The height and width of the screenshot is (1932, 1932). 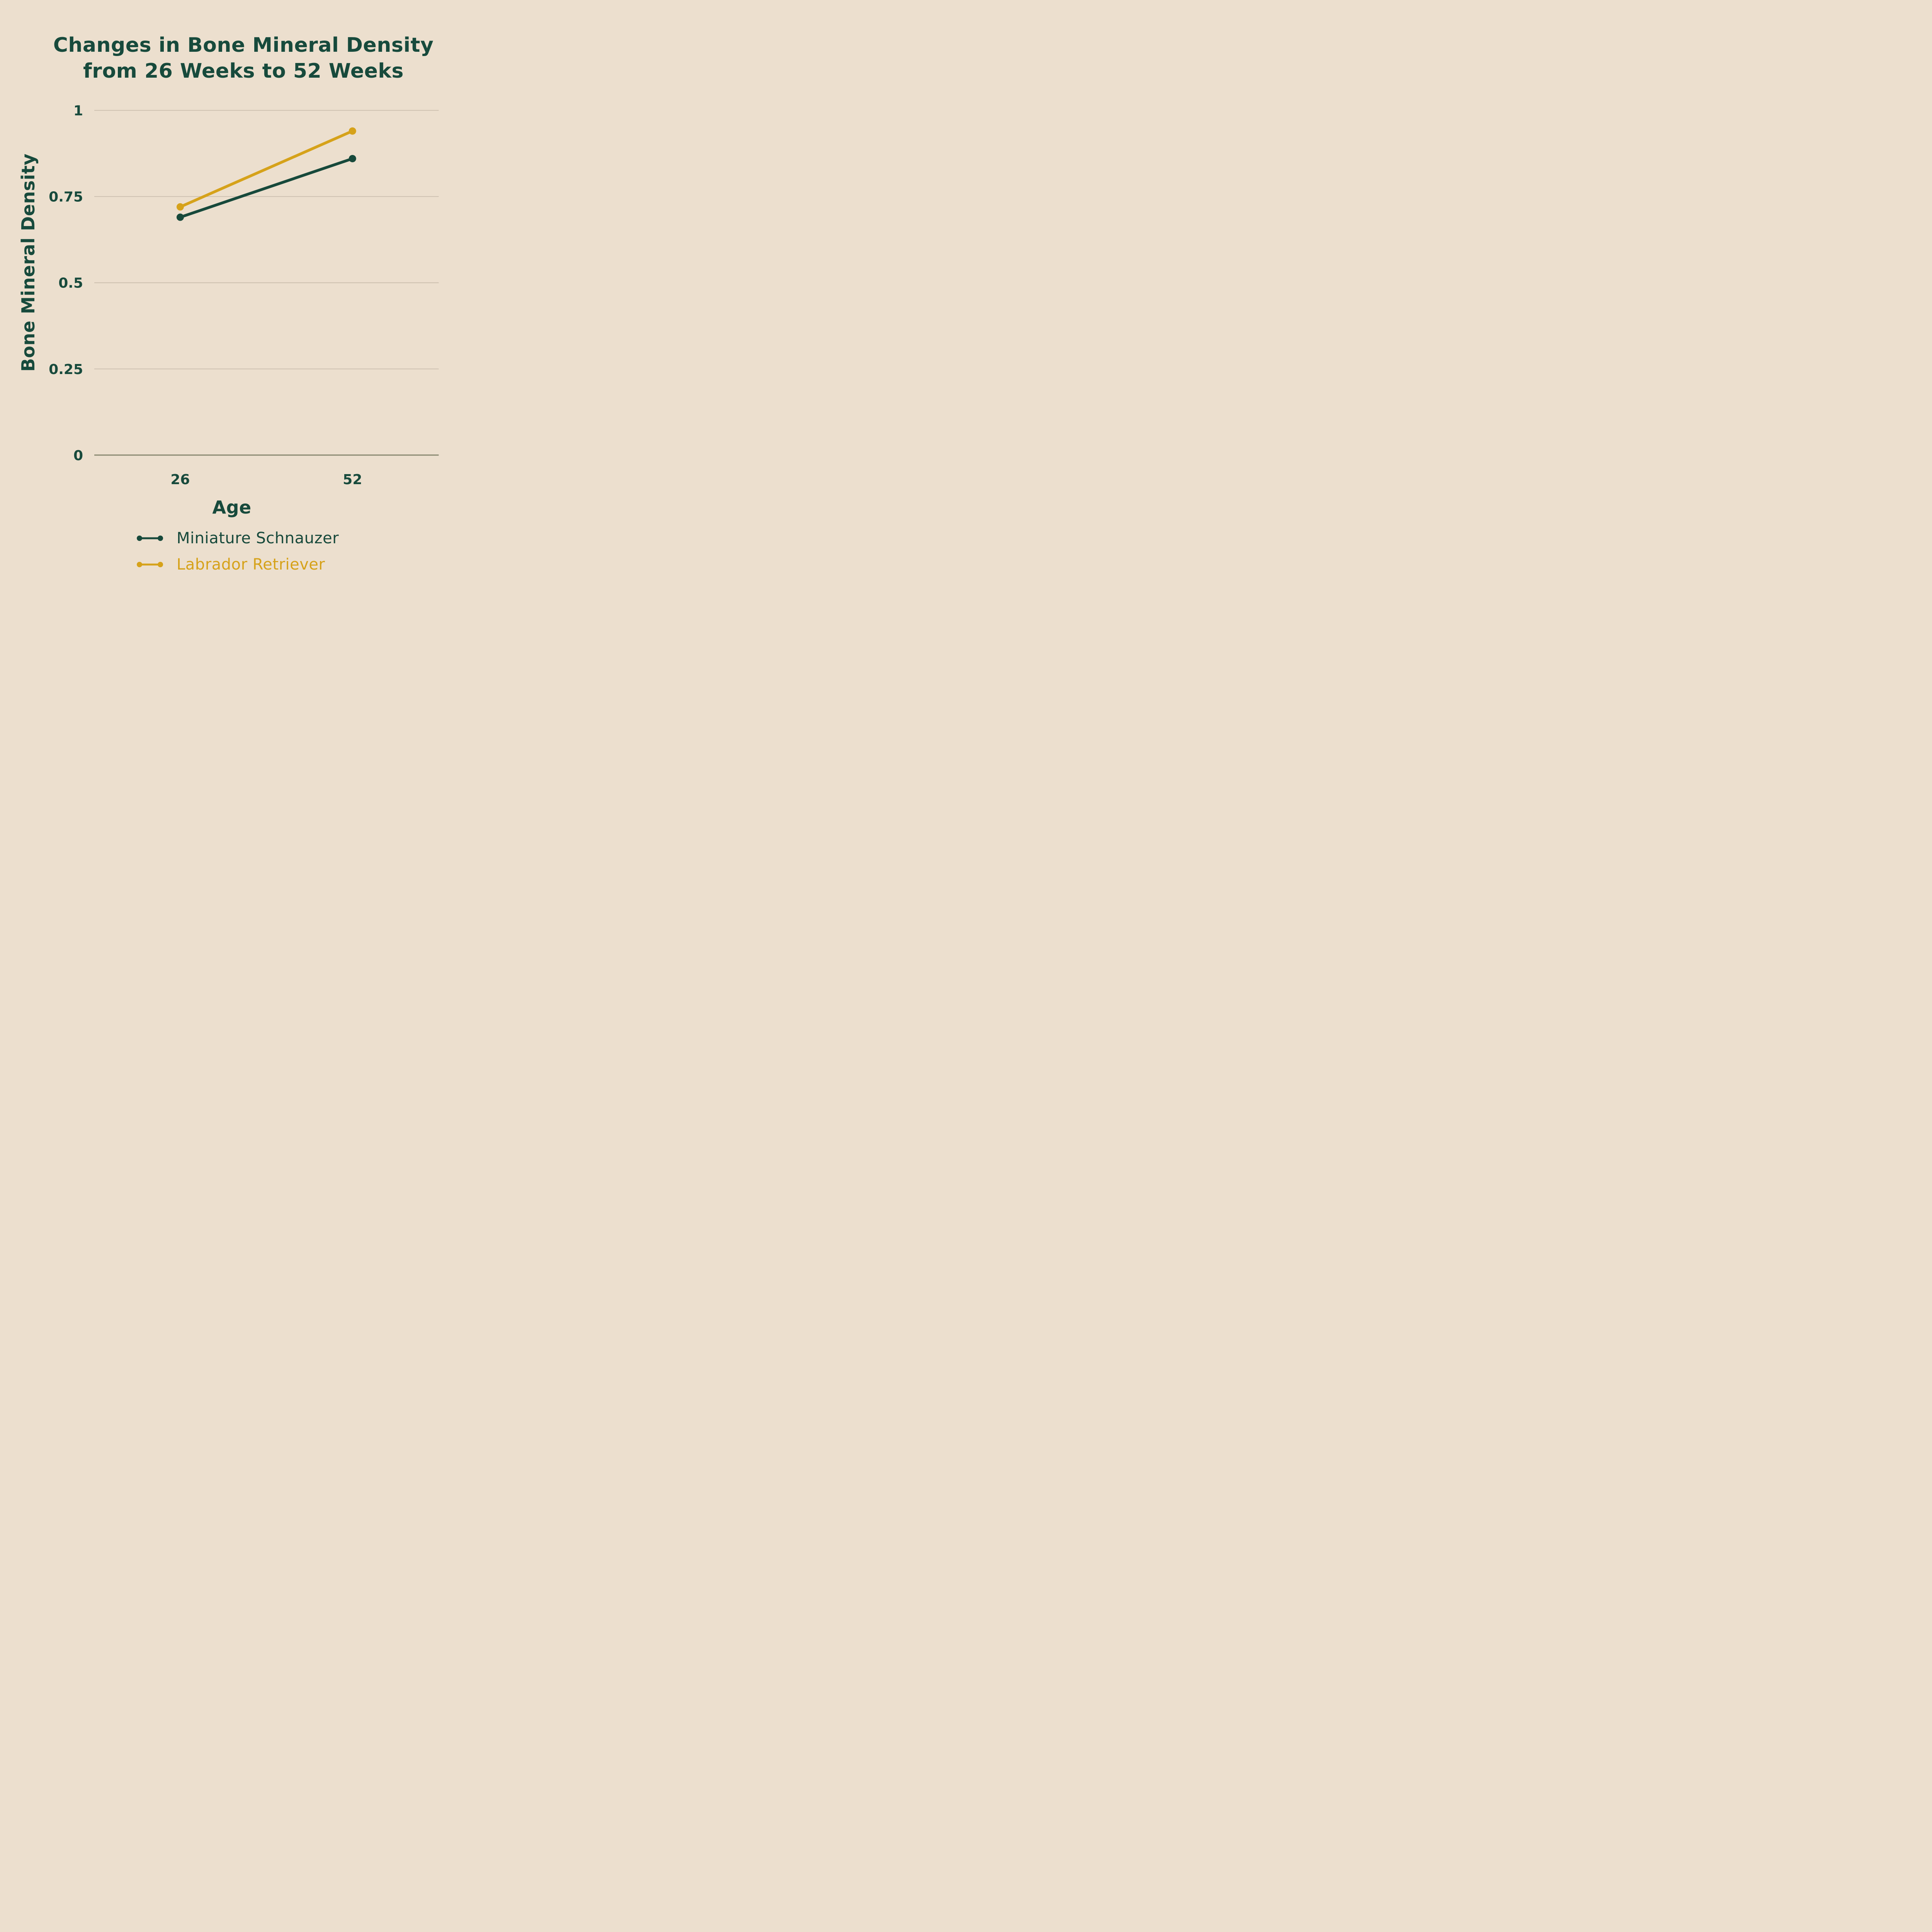 I want to click on legend-item-miniature-schnauzer: Miniature Schnauzer, so click(x=237, y=539).